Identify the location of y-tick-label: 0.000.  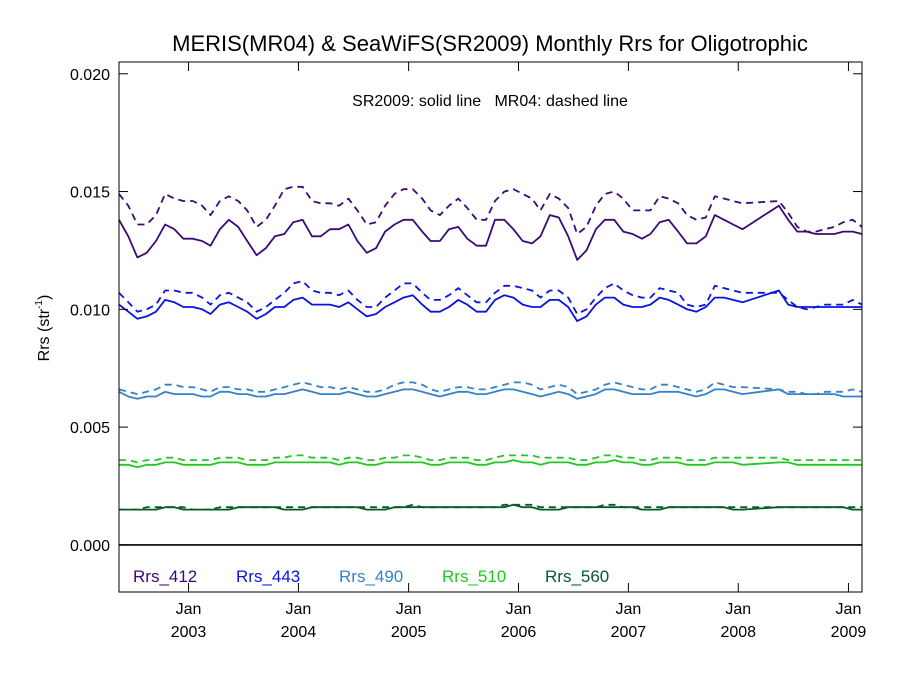
(90, 546).